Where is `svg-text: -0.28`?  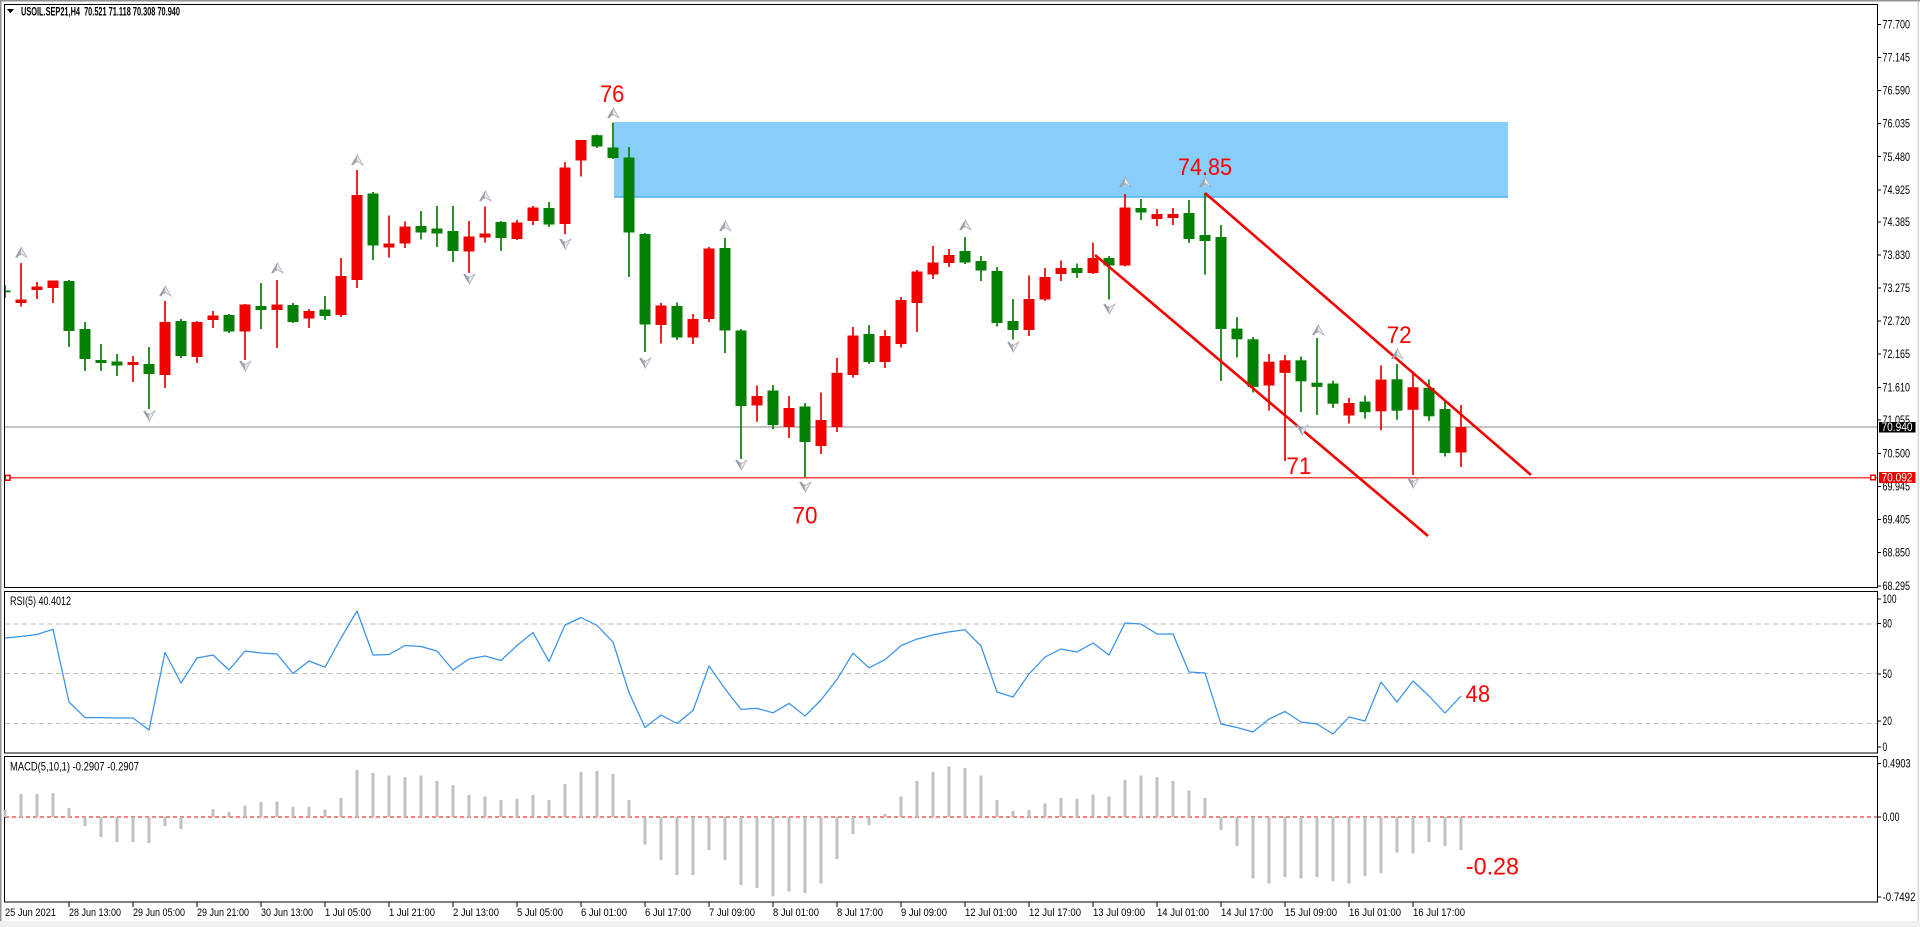
svg-text: -0.28 is located at coordinates (1492, 867).